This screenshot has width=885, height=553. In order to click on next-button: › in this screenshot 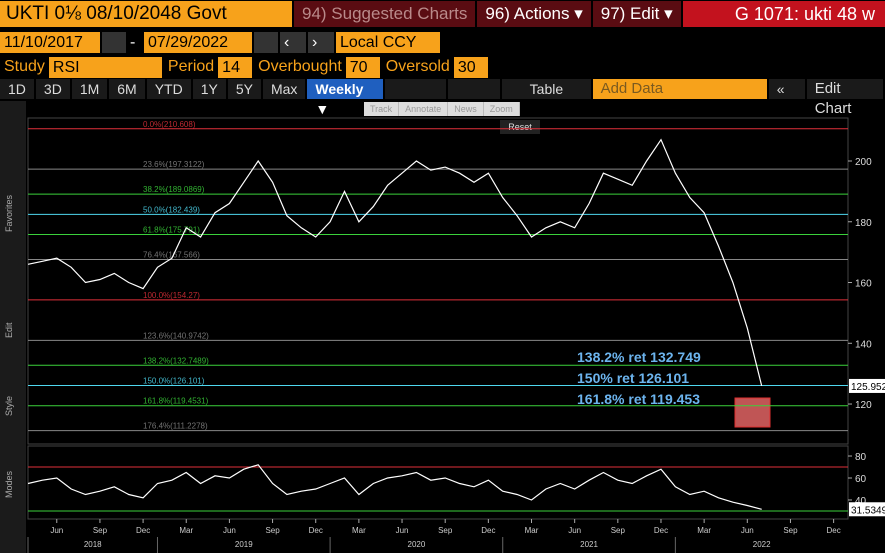, I will do `click(321, 42)`.